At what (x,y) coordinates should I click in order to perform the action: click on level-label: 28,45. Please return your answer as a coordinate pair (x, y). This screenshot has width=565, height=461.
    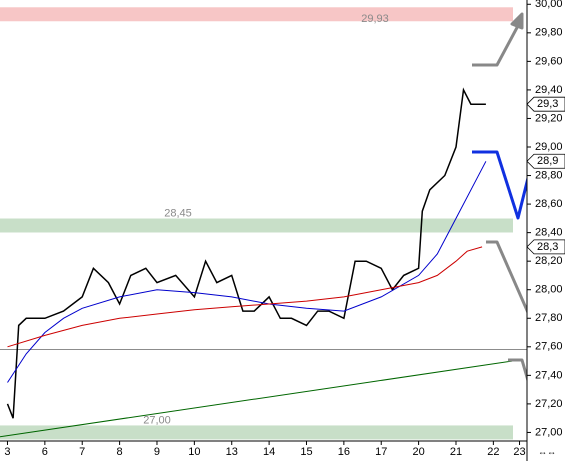
    Looking at the image, I should click on (178, 213).